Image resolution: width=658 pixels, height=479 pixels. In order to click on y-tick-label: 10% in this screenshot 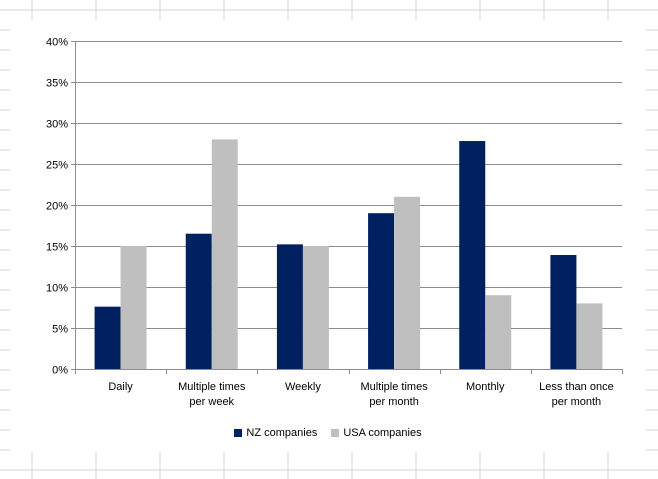, I will do `click(57, 289)`.